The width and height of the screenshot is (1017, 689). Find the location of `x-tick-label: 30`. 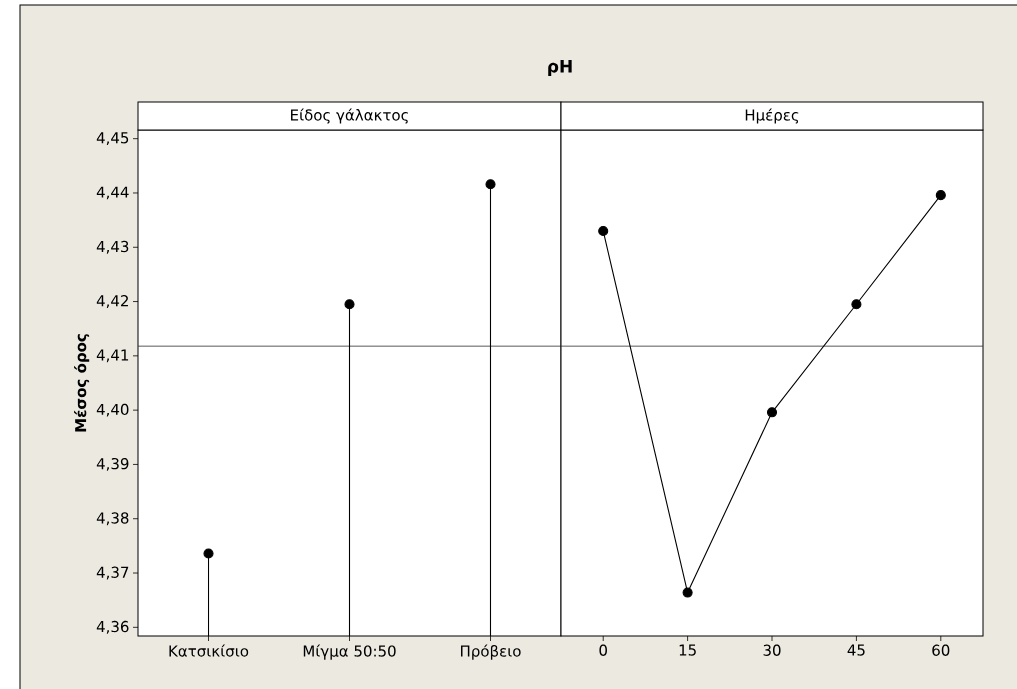

x-tick-label: 30 is located at coordinates (772, 650).